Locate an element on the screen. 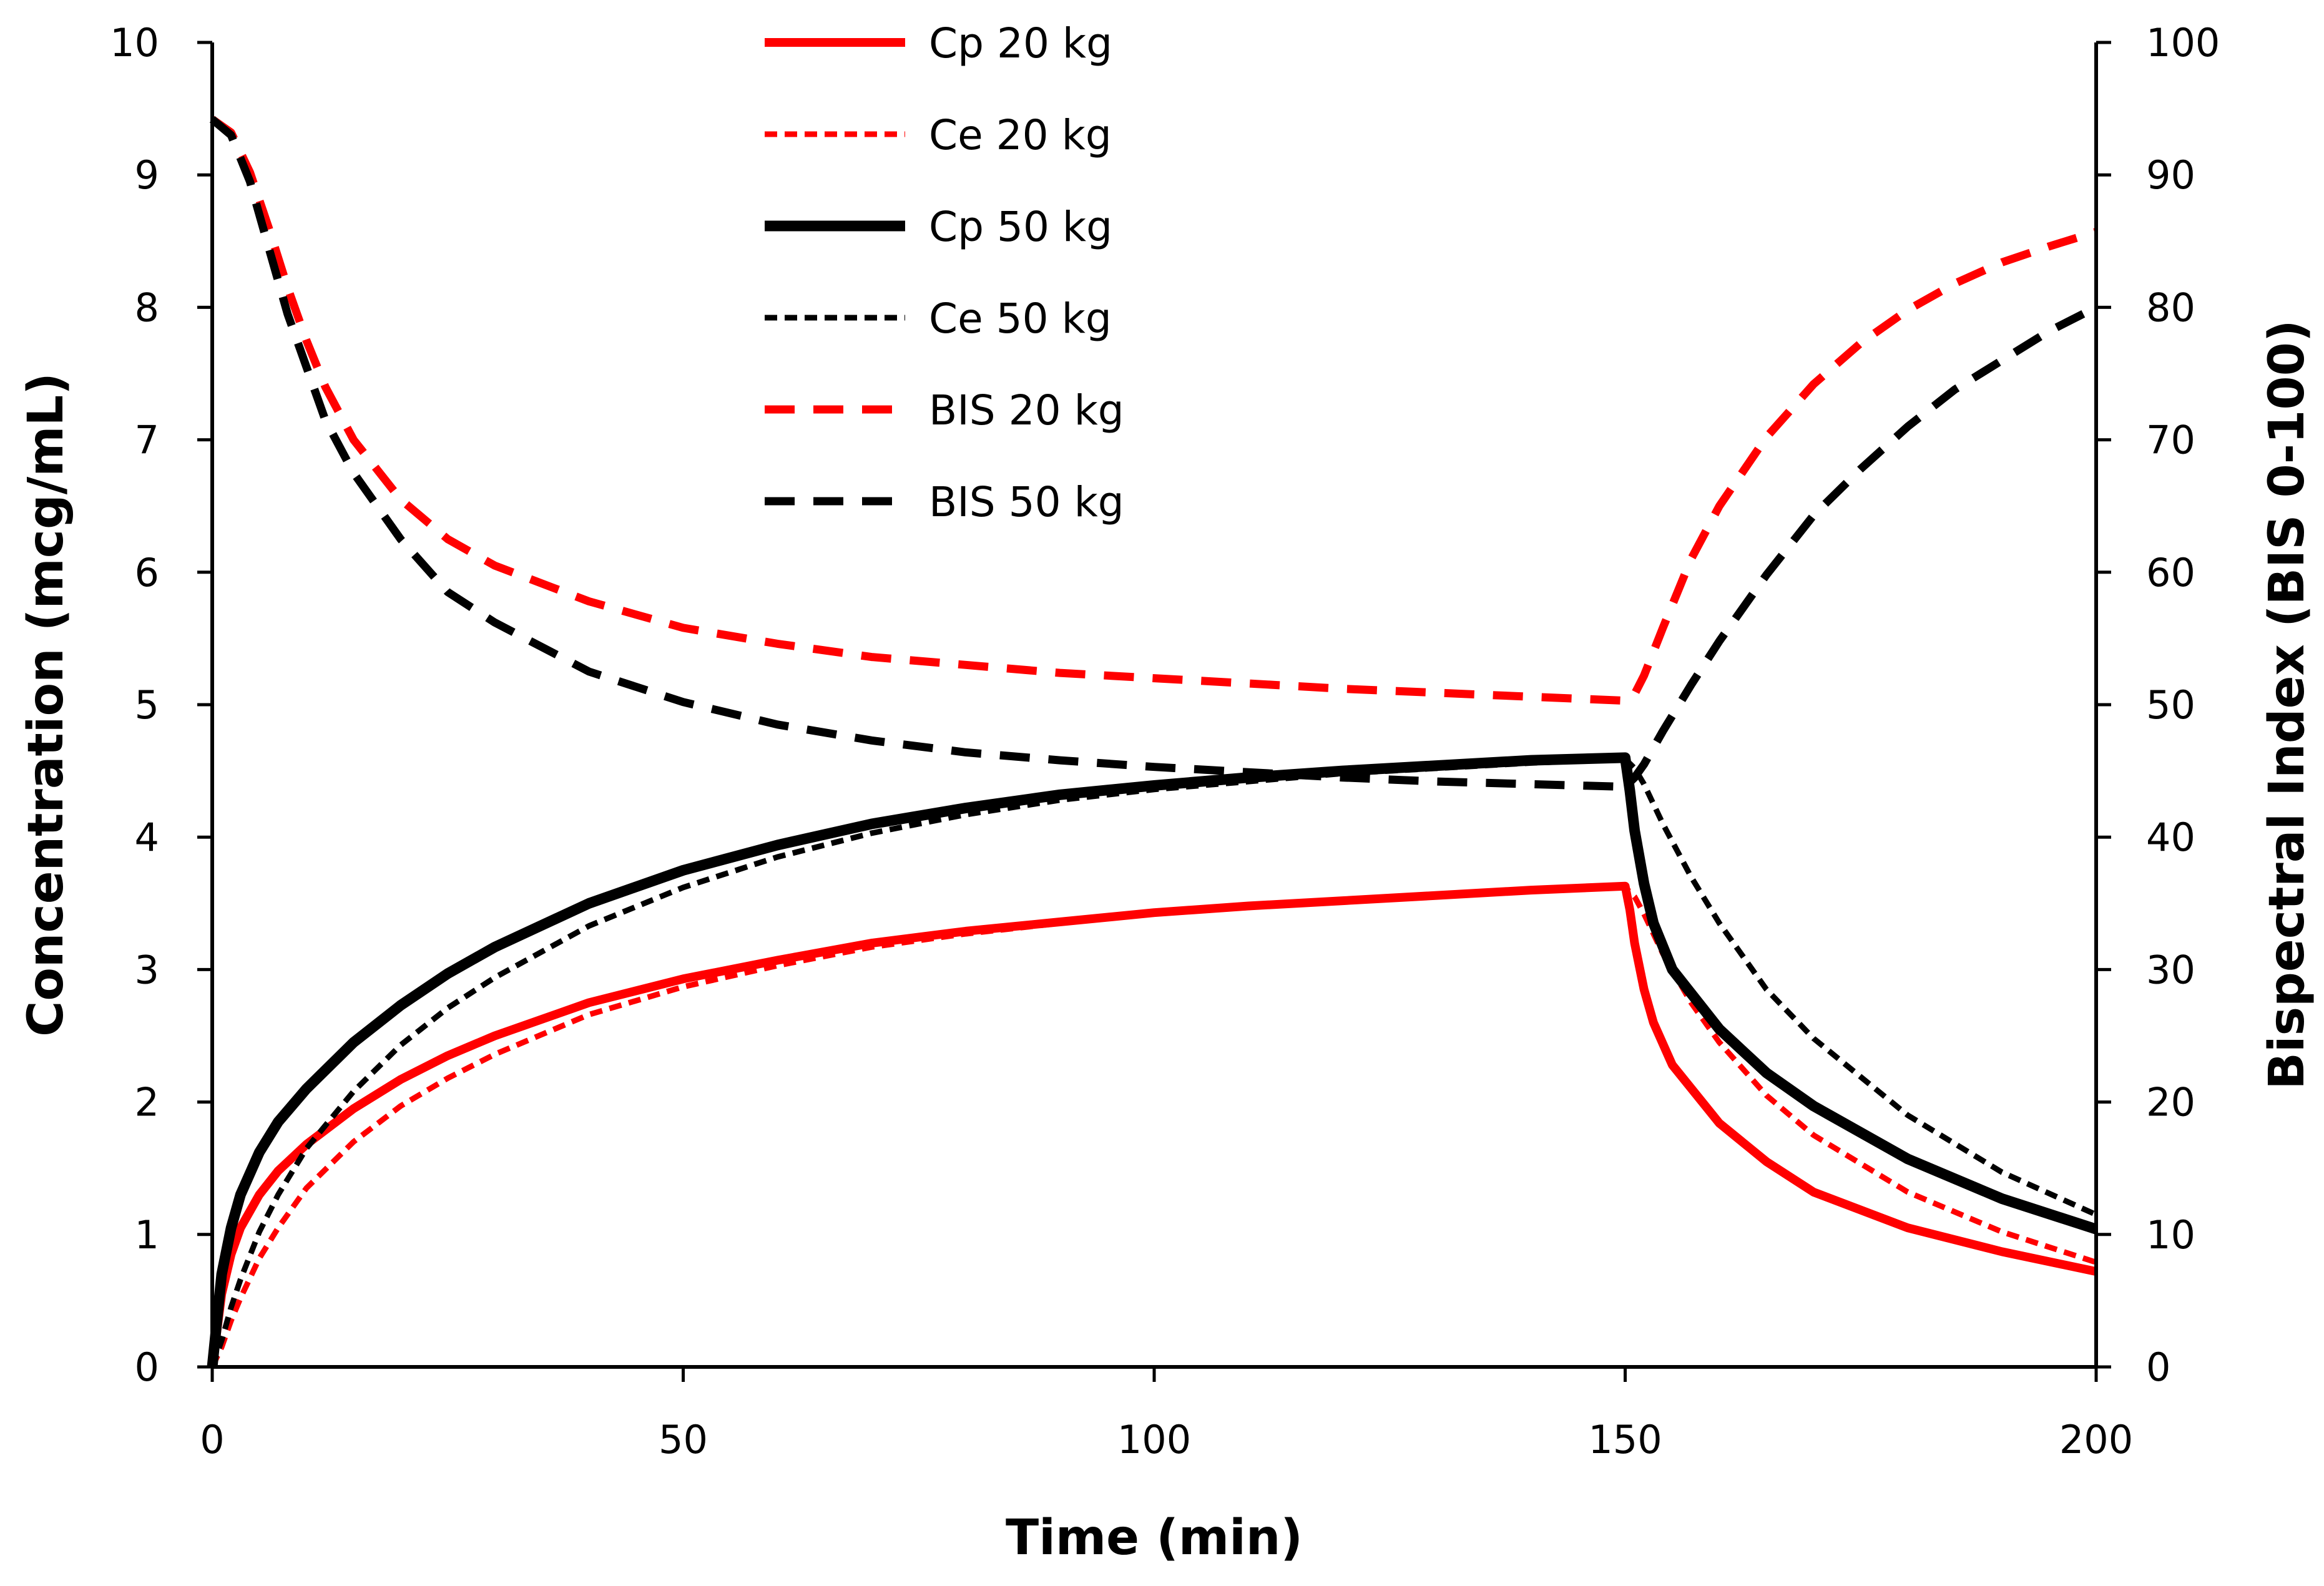 The height and width of the screenshot is (1586, 2324). legend-label: Cp 20 kg is located at coordinates (1020, 43).